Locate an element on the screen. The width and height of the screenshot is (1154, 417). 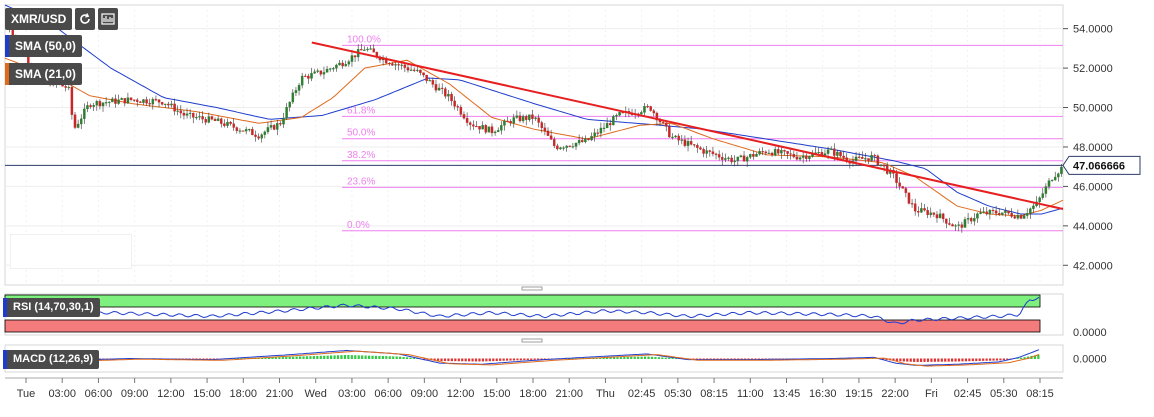
refresh-icon is located at coordinates (85, 19).